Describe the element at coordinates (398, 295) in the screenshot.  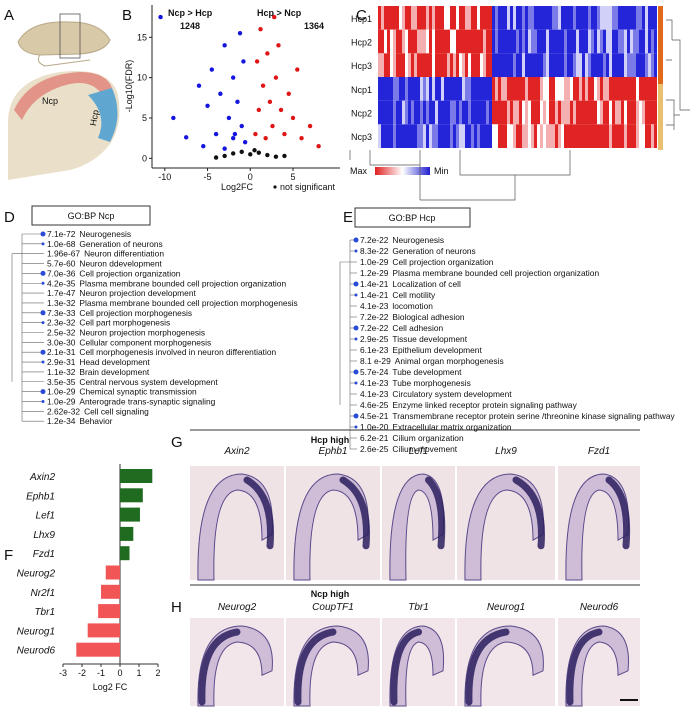
I see `go-term: 1.4e-21 Cell motility` at that location.